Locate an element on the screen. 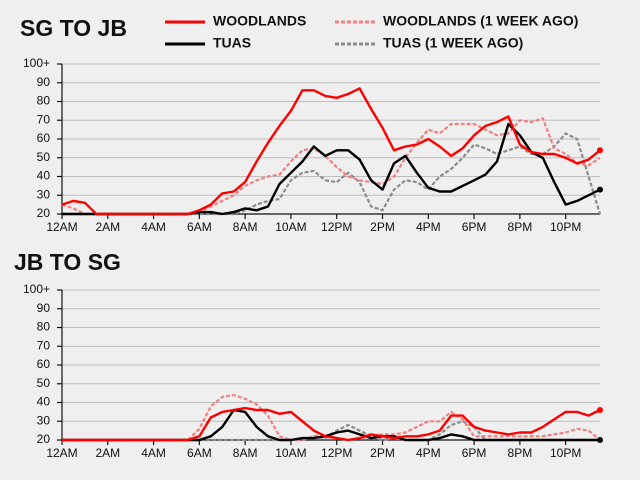 This screenshot has height=480, width=640. legend-label: WOODLANDS (1 WEEK AGO) is located at coordinates (480, 21).